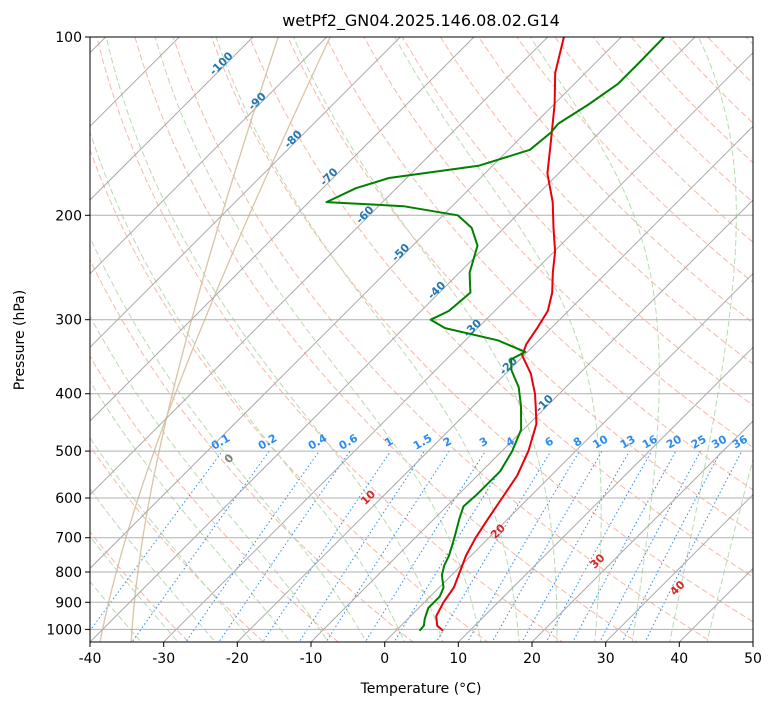  I want to click on x-tick-label: 0, so click(384, 659).